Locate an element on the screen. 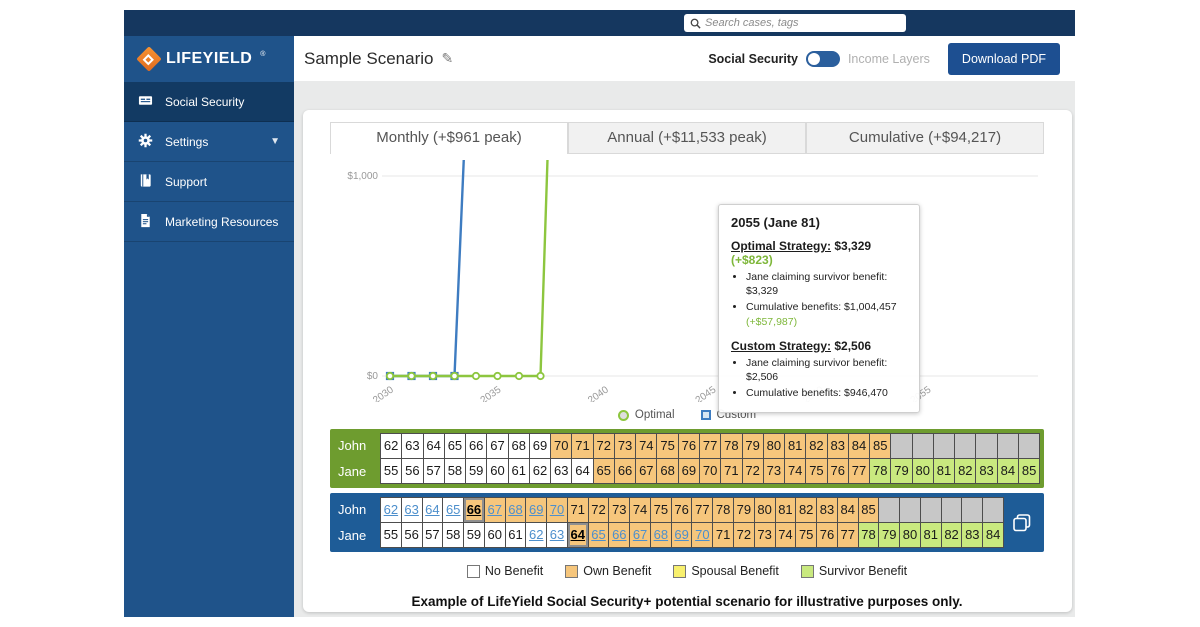  age-cell: 59 is located at coordinates (474, 535).